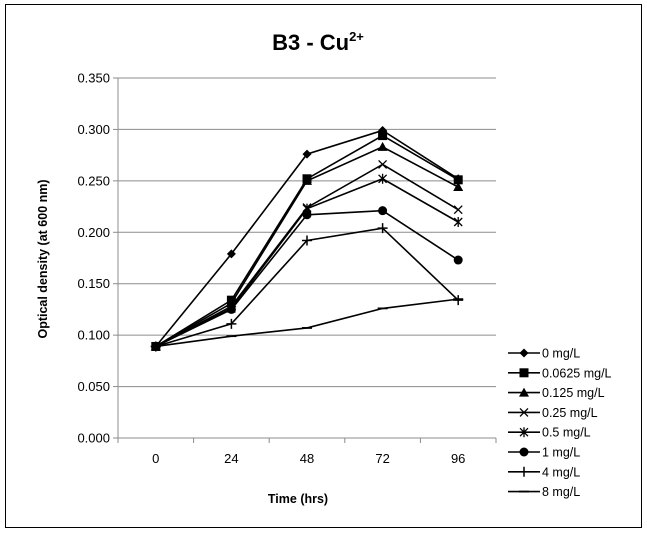 The width and height of the screenshot is (647, 533). Describe the element at coordinates (298, 499) in the screenshot. I see `x-axis-title: Time (hrs)` at that location.